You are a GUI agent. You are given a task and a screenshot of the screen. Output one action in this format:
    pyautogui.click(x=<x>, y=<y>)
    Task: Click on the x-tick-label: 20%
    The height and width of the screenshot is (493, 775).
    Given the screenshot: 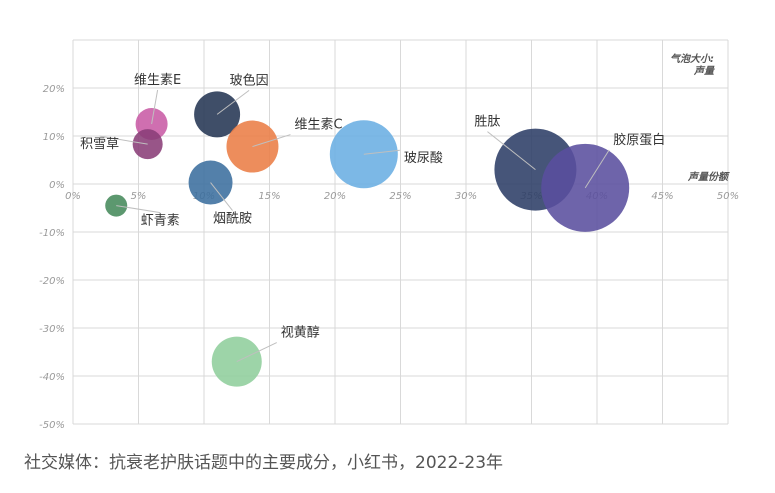 What is the action you would take?
    pyautogui.click(x=335, y=196)
    